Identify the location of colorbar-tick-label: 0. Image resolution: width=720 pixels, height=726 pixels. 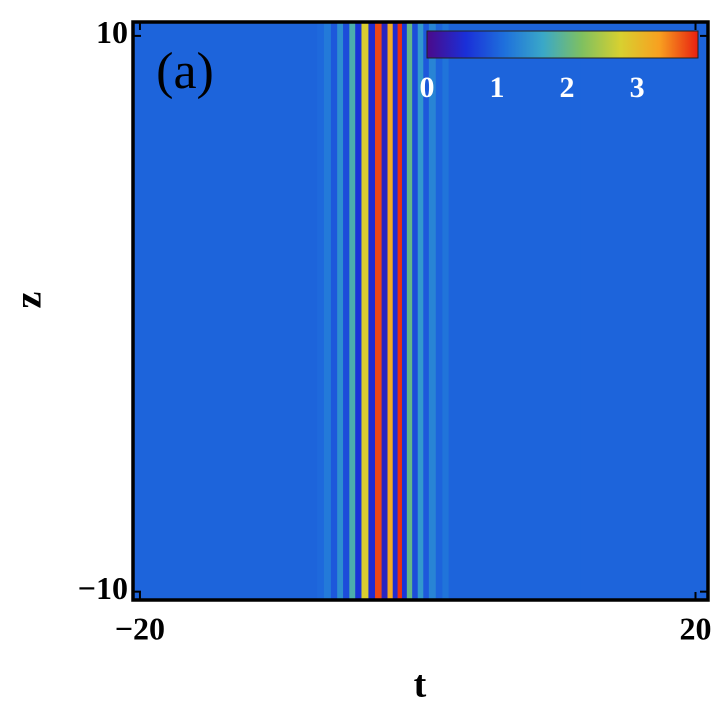
(427, 87).